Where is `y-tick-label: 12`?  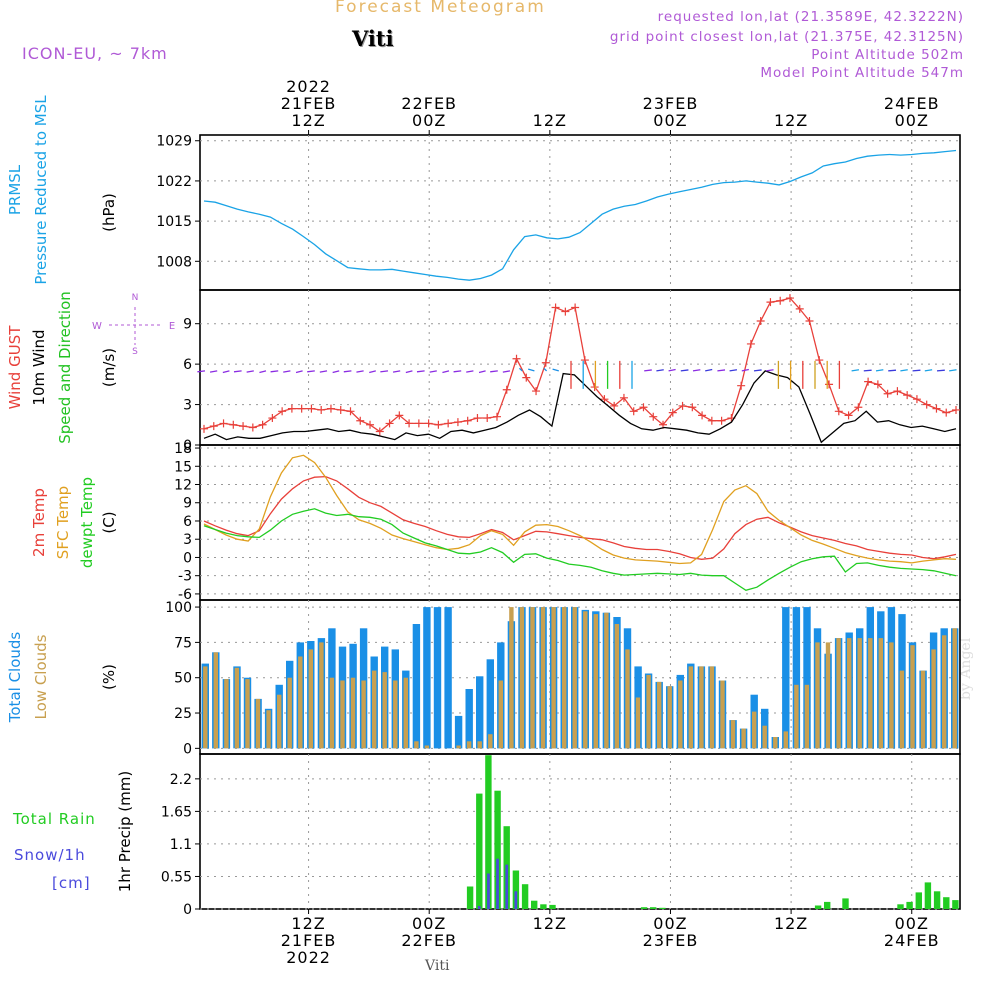
y-tick-label: 12 is located at coordinates (183, 486).